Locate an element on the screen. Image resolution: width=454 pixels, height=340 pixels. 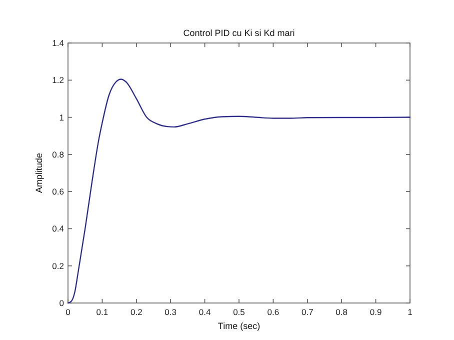
x-tick-label: 0.8 is located at coordinates (342, 312).